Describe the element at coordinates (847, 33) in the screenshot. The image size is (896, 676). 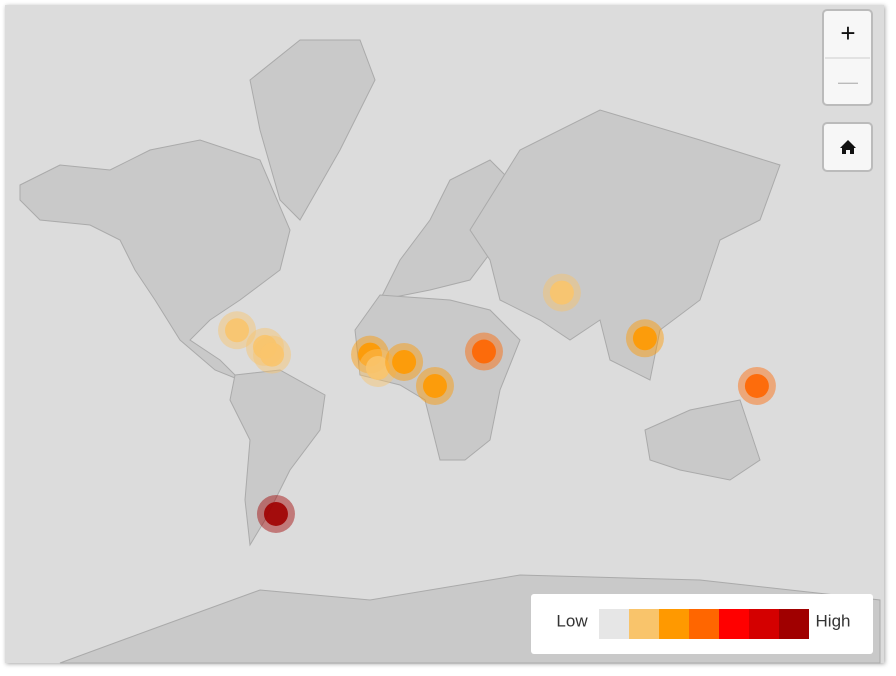
I see `zoom-in: +` at that location.